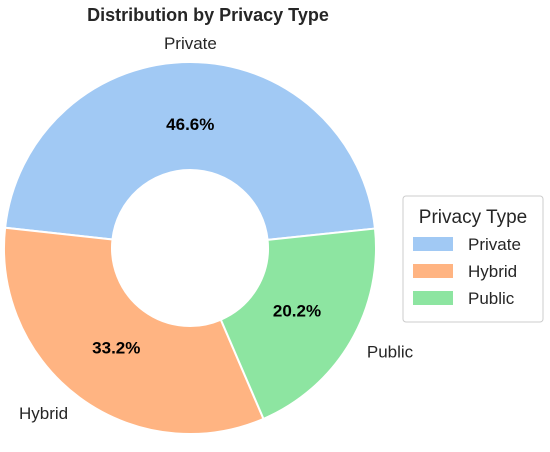  Describe the element at coordinates (297, 311) in the screenshot. I see `percent-label-public: 20.2%` at that location.